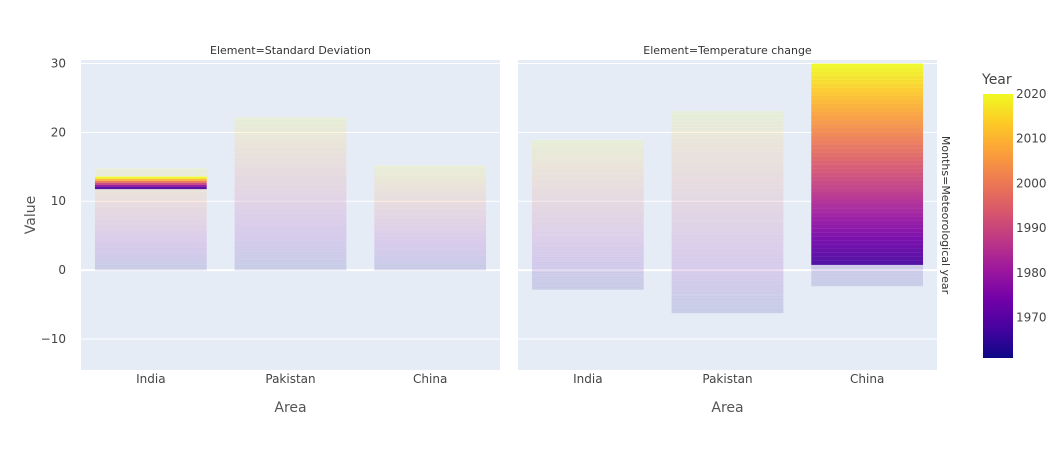 The height and width of the screenshot is (450, 1062). What do you see at coordinates (998, 226) in the screenshot?
I see `colorbar-gradient` at bounding box center [998, 226].